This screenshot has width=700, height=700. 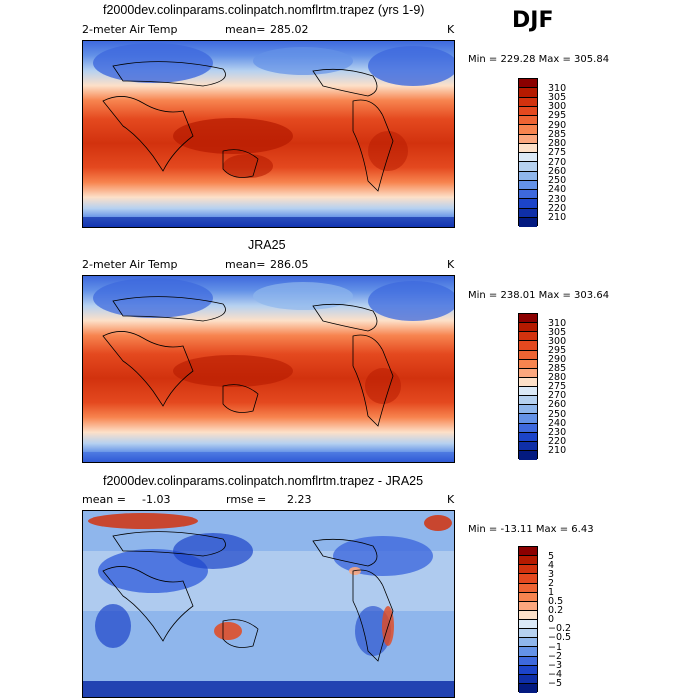 I want to click on panel3-map, so click(x=268, y=604).